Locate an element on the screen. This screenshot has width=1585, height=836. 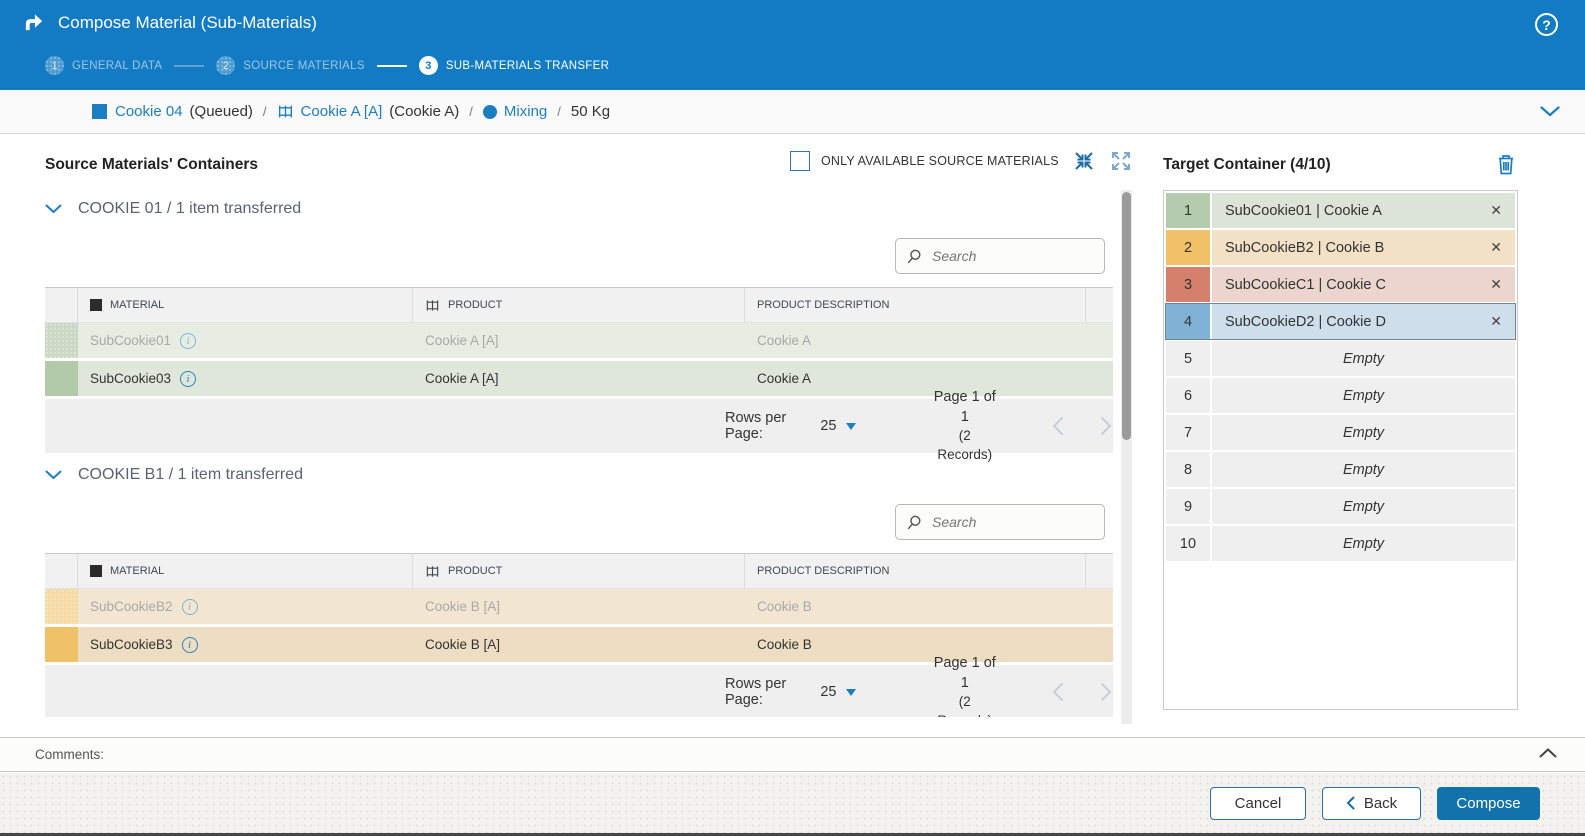
target-slot: 4 SubCookieD2 | Cookie D ✕ is located at coordinates (1340, 321).